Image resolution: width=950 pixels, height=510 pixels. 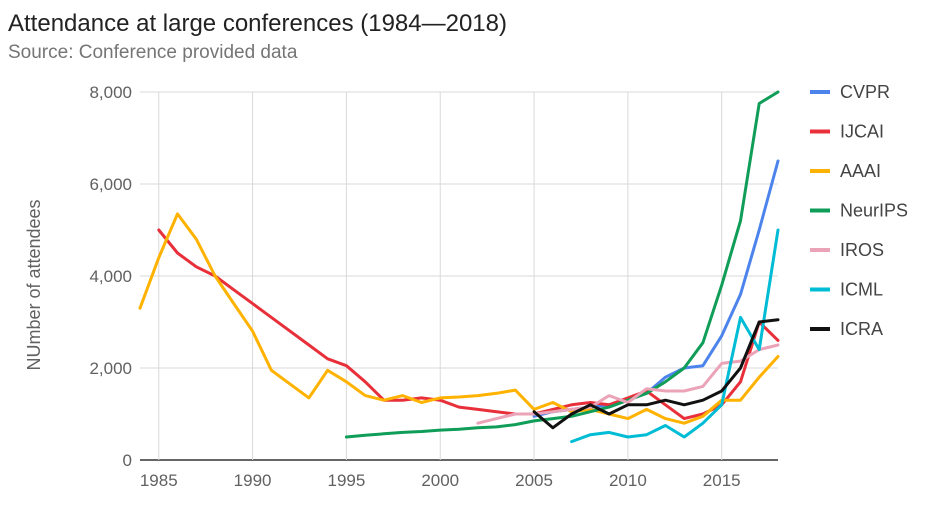 What do you see at coordinates (862, 132) in the screenshot?
I see `legend-label-ijcai: IJCAI` at bounding box center [862, 132].